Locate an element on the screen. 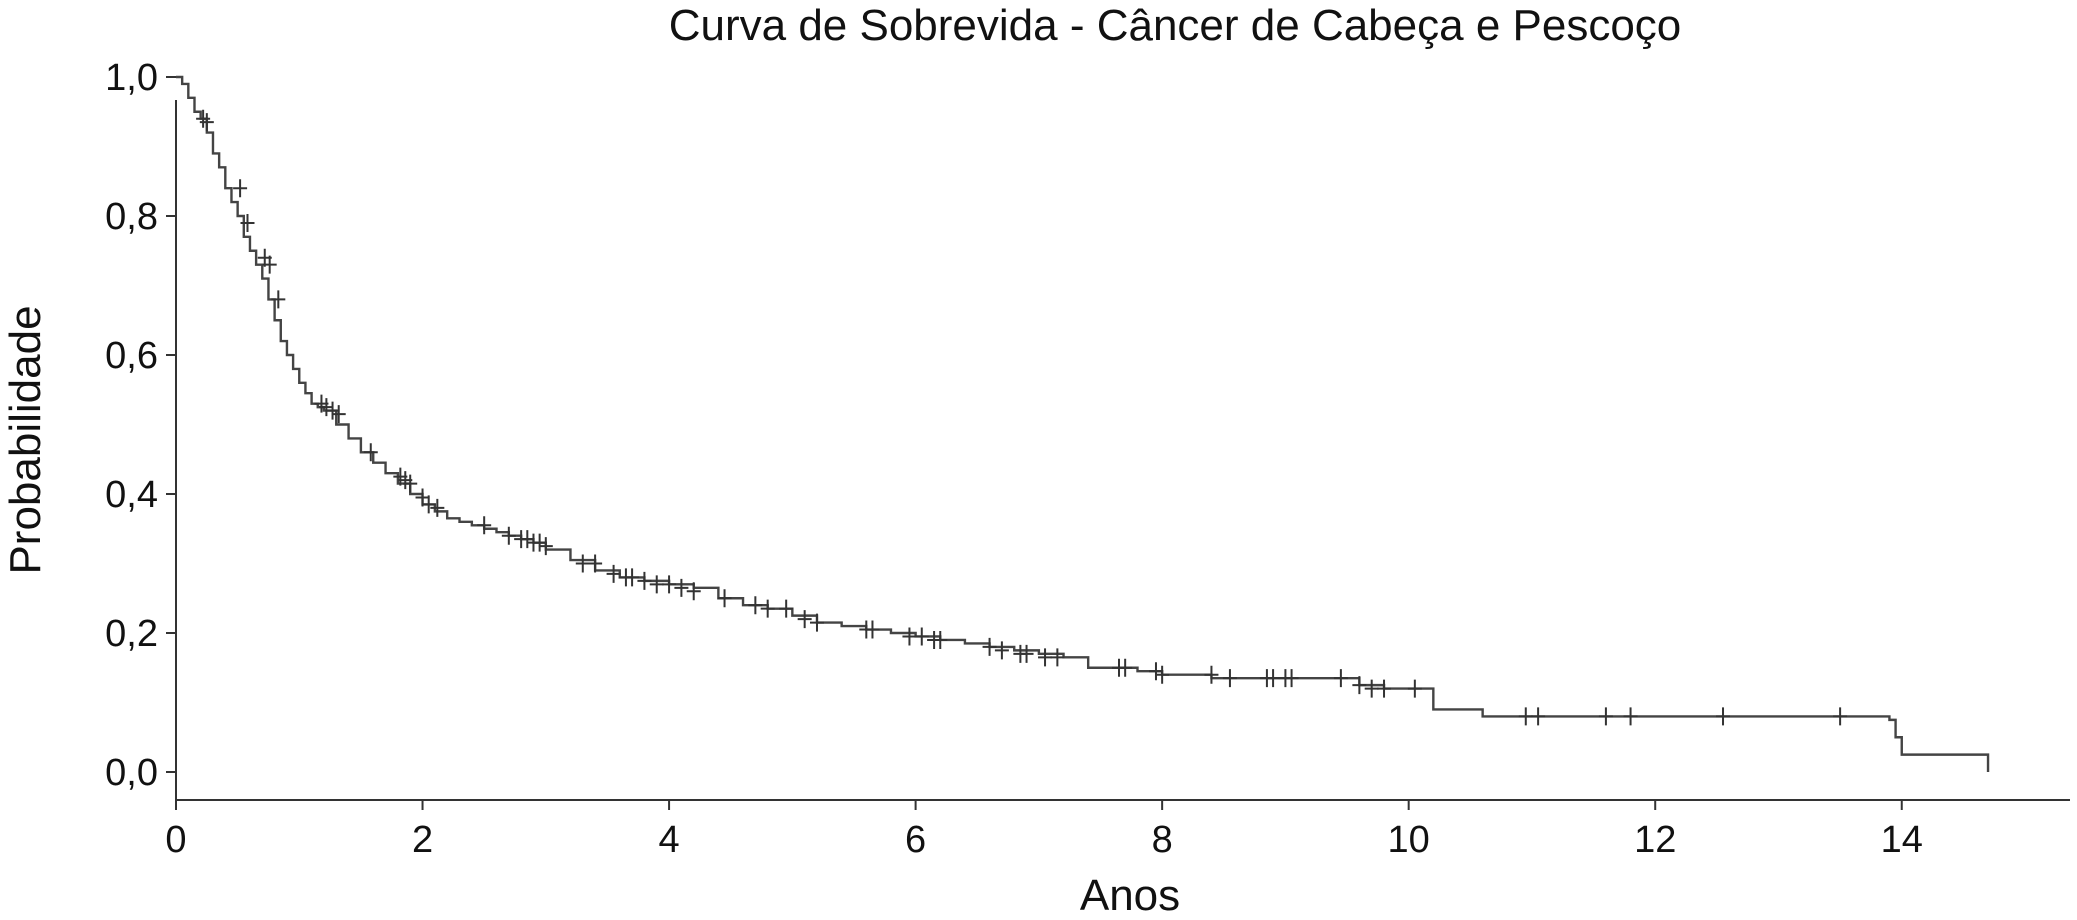  x-axis-ticks: 0 2 4 6 8 10 12 14 is located at coordinates (1044, 830).